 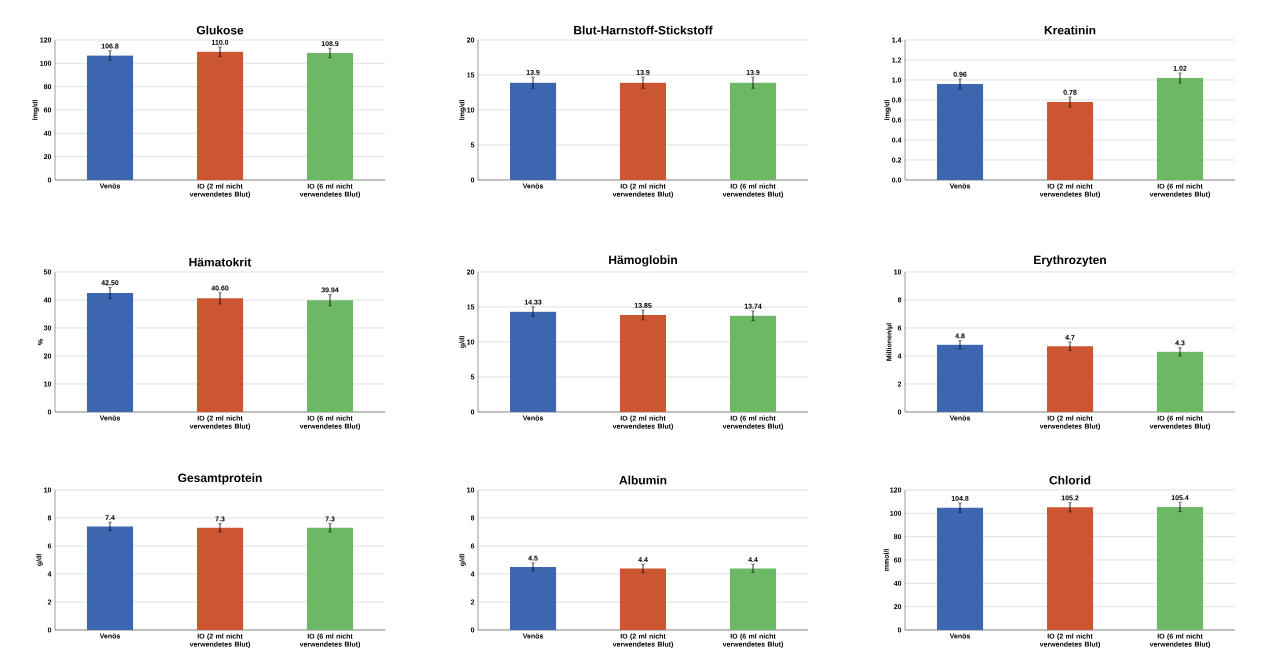 I want to click on chart-title: Hämatokrit, so click(x=220, y=262).